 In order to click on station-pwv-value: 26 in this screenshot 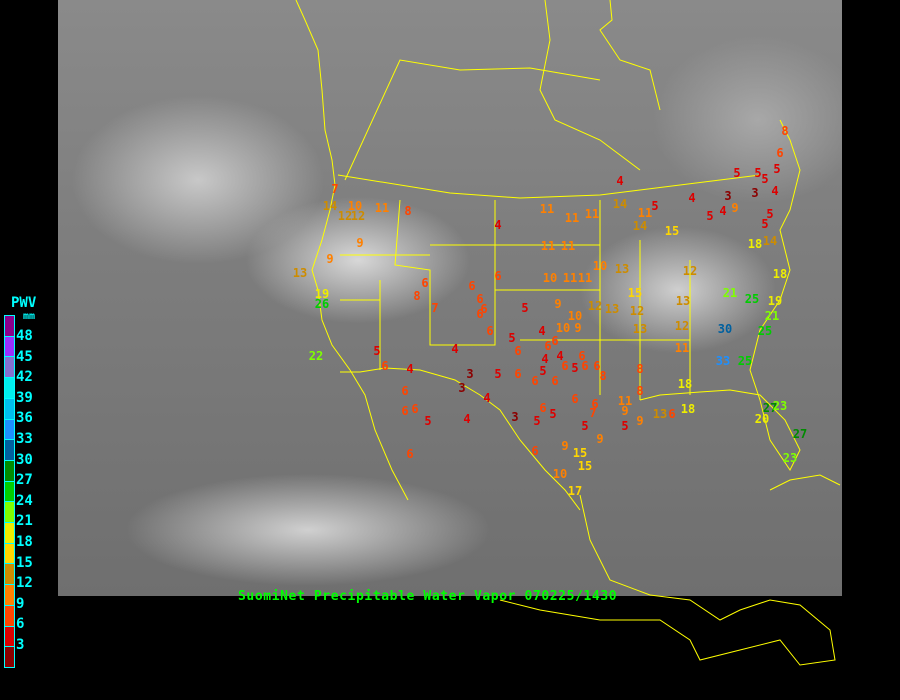, I will do `click(322, 304)`.